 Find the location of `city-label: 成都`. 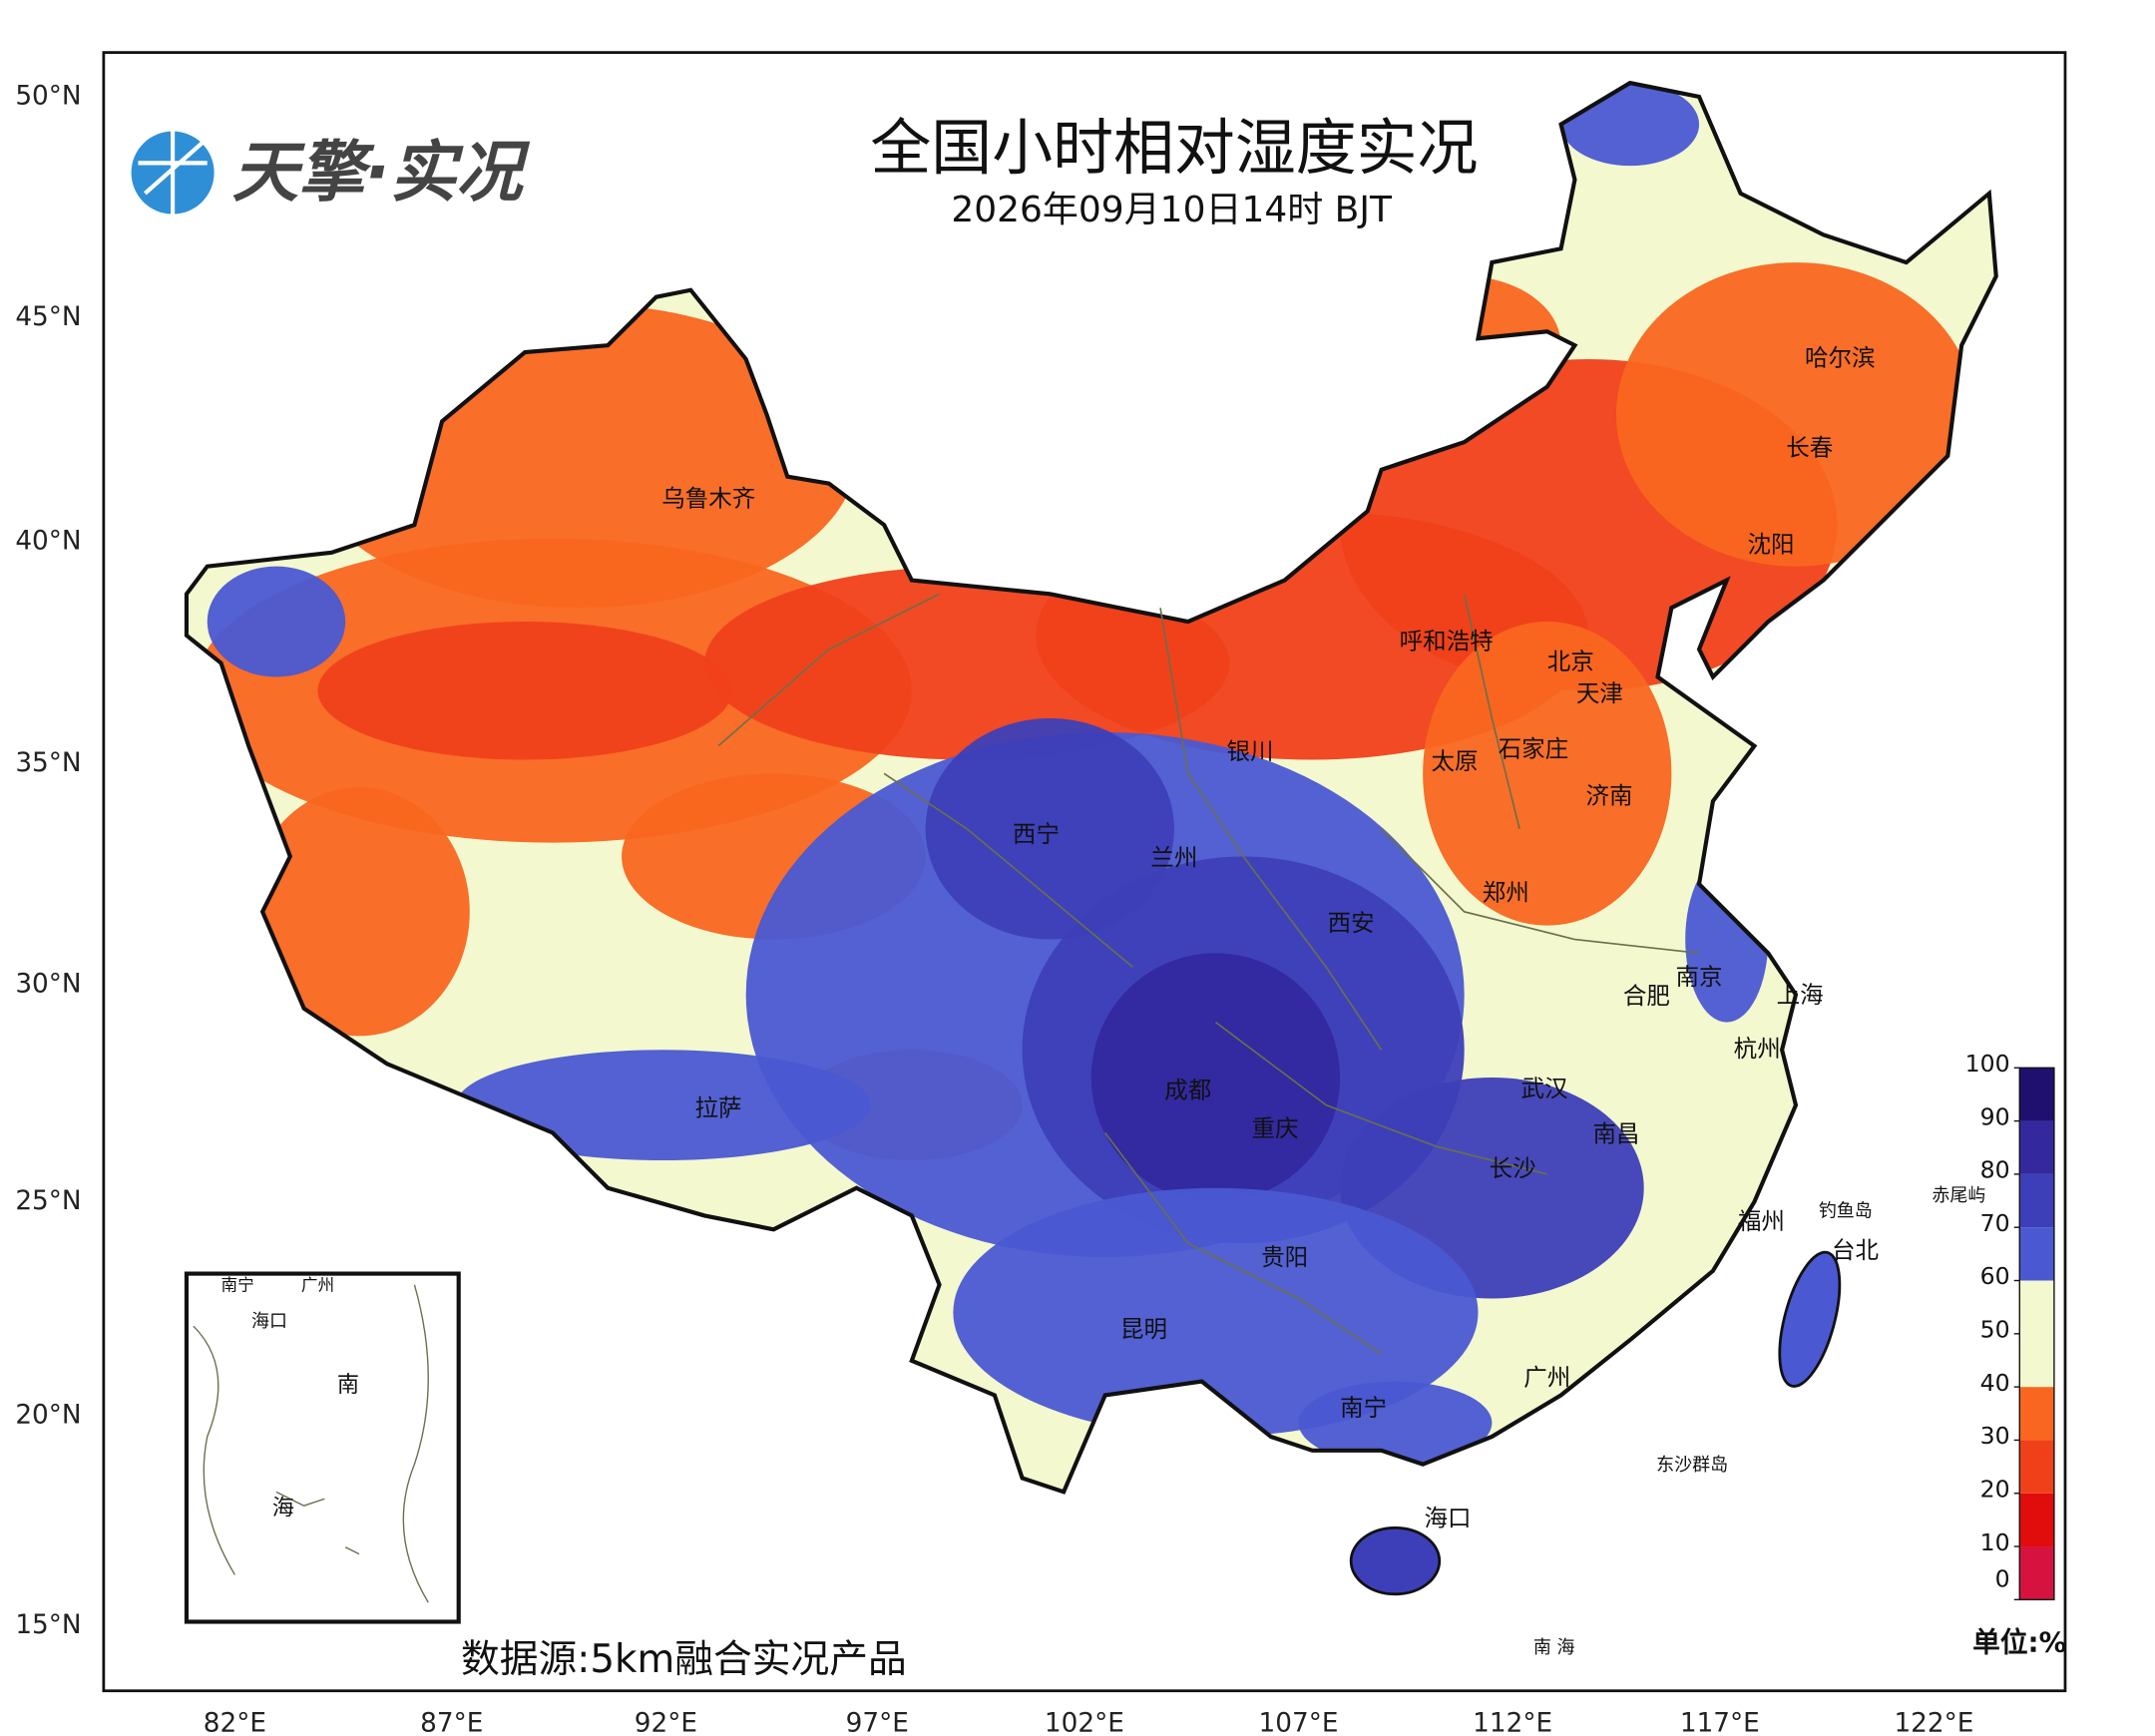

city-label: 成都 is located at coordinates (1187, 1089).